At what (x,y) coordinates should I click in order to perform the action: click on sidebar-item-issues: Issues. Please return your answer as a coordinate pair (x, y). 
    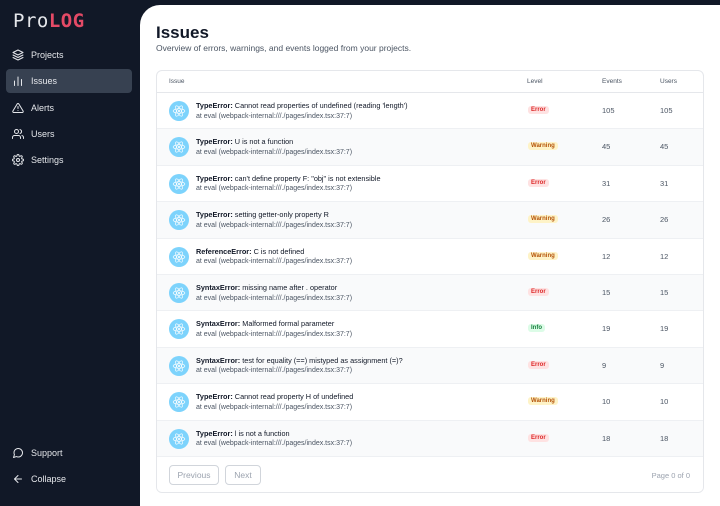
    Looking at the image, I should click on (69, 81).